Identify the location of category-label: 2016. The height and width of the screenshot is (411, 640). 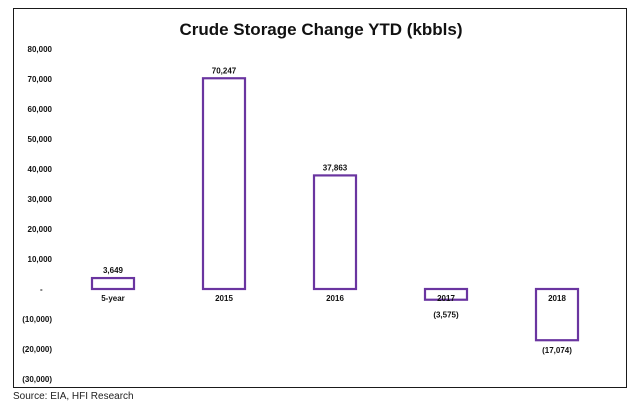
(335, 298).